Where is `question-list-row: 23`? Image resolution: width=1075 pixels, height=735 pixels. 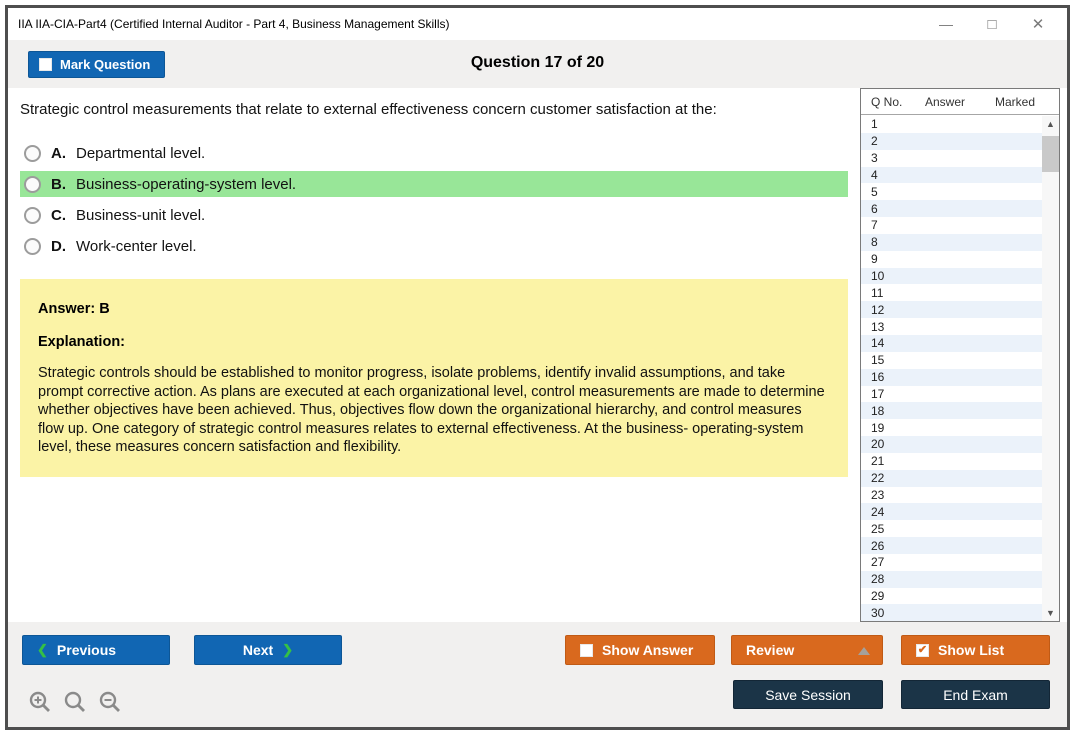 question-list-row: 23 is located at coordinates (878, 494).